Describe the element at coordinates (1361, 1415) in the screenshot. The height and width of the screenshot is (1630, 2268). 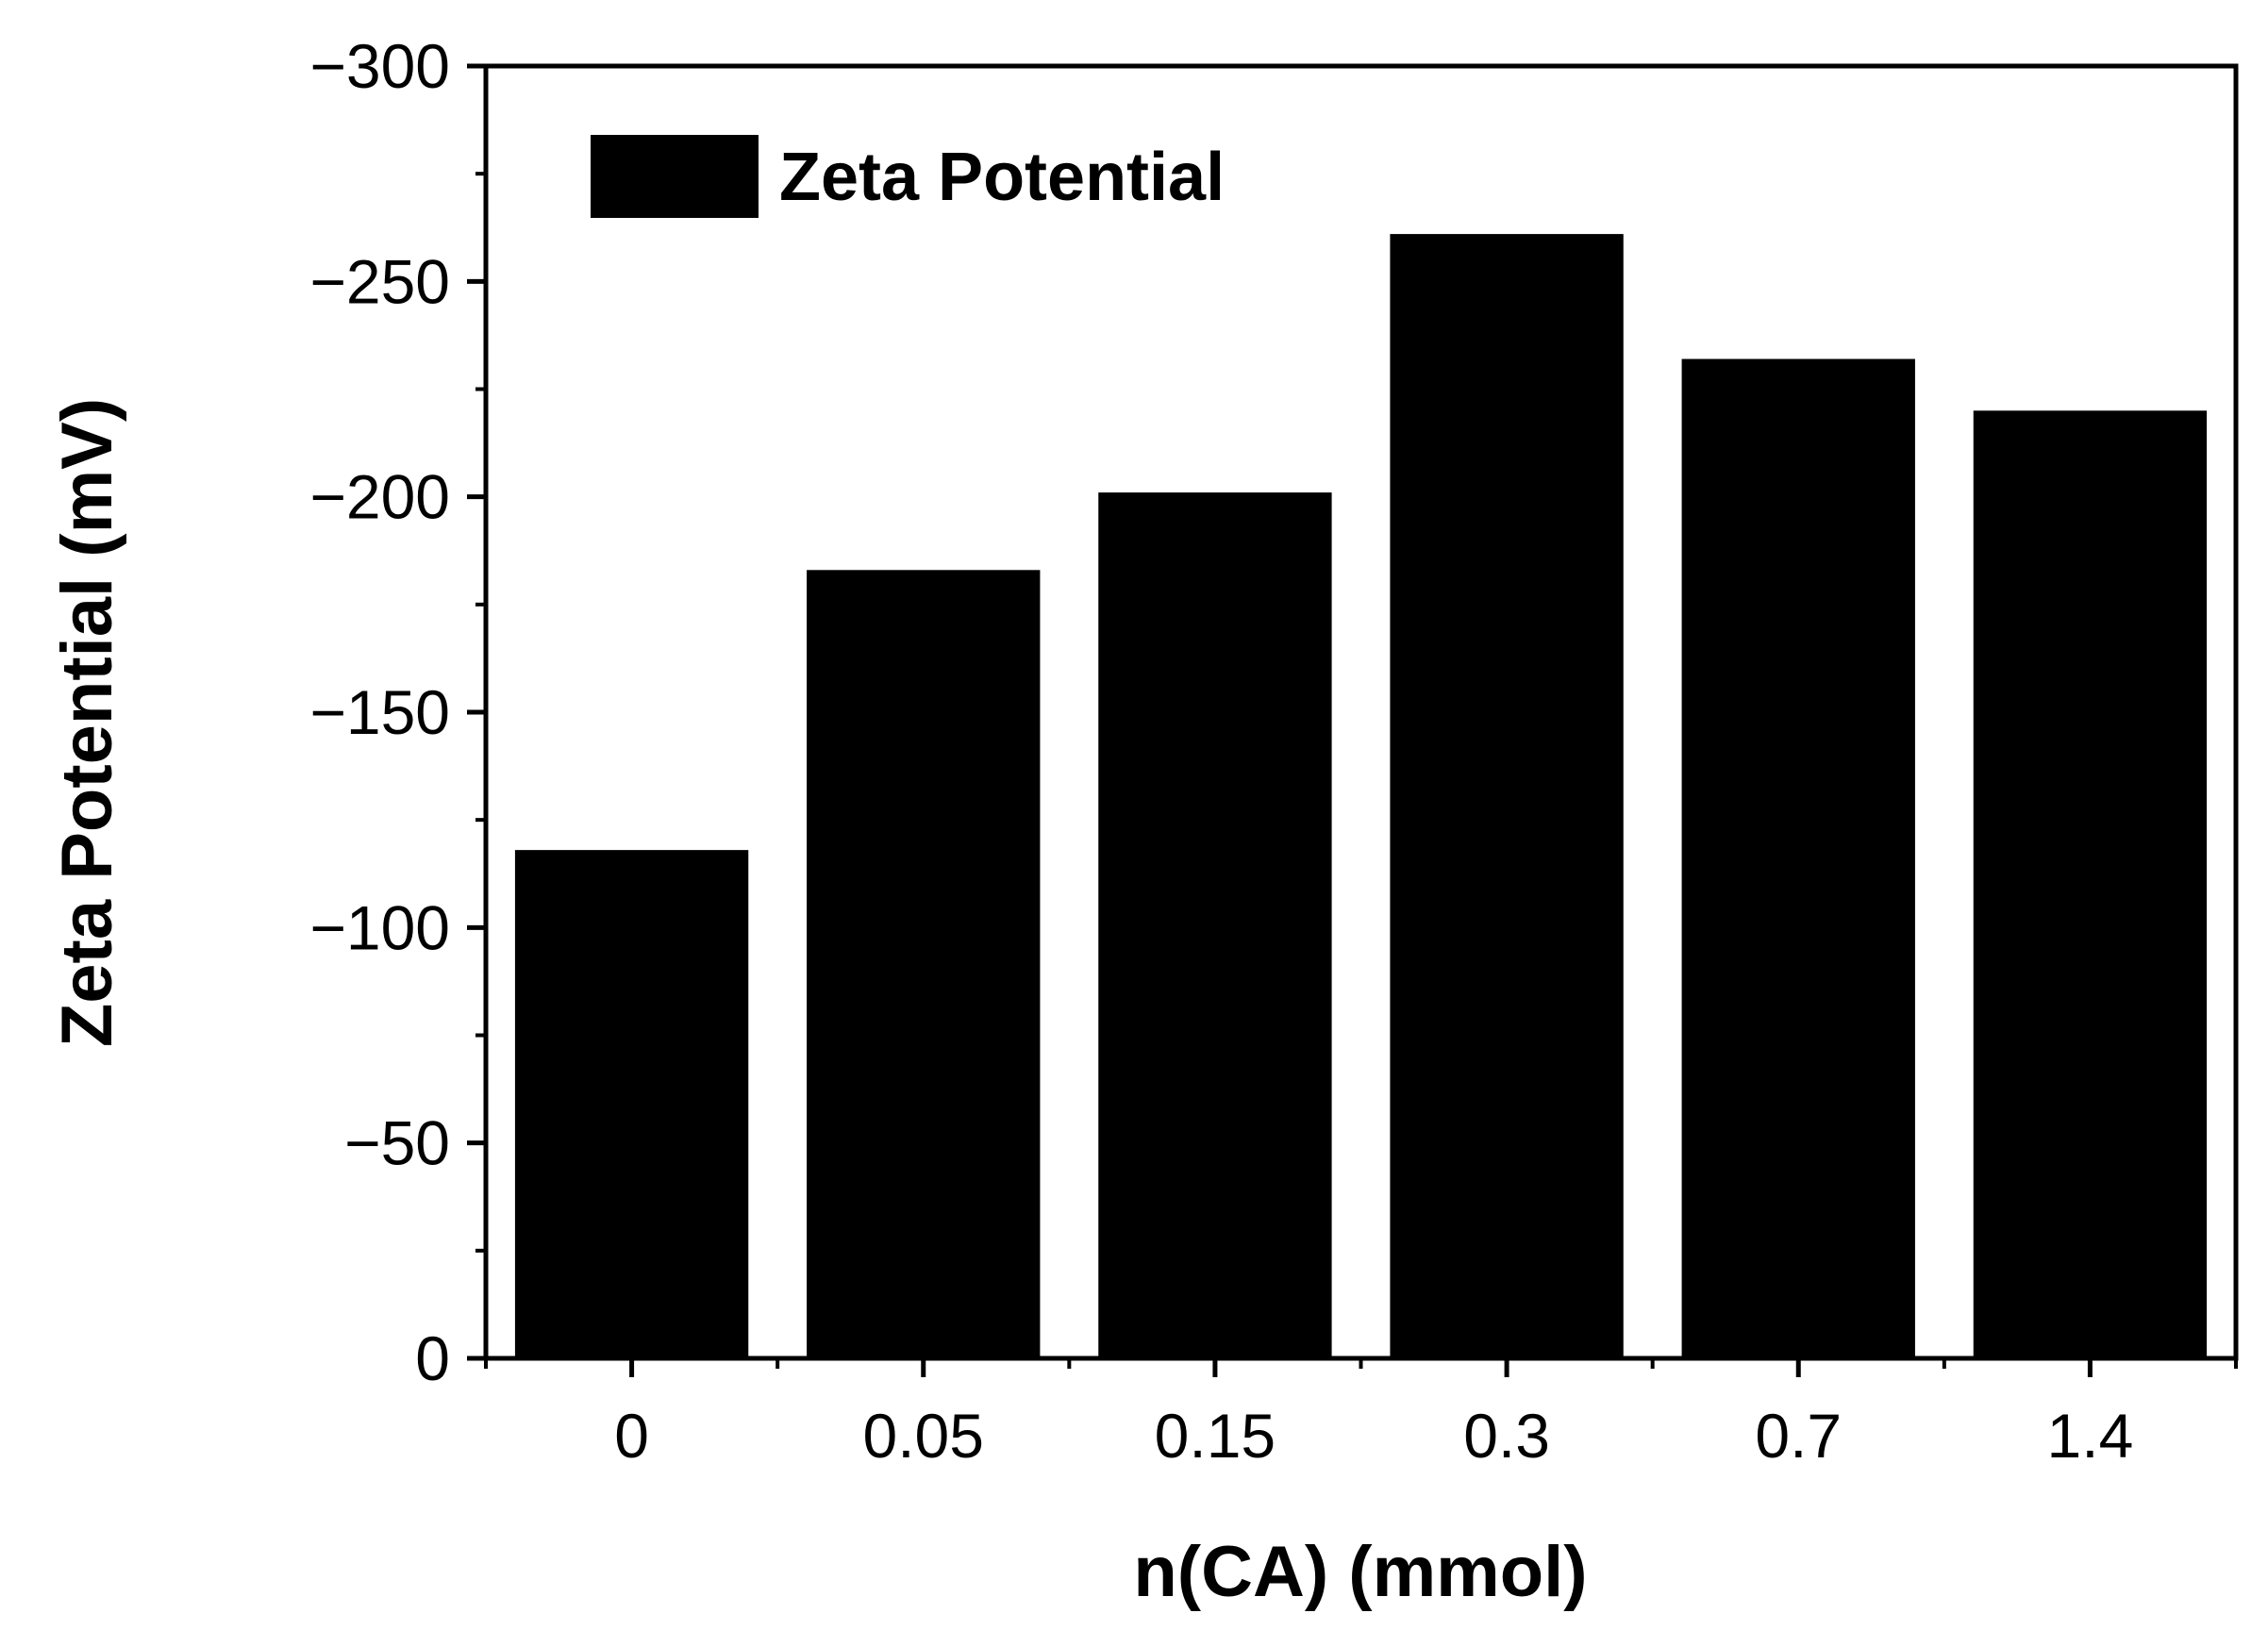
I see `x-axis-ticks: 0 0.05 0.15 0.3 0.7 1.4` at that location.